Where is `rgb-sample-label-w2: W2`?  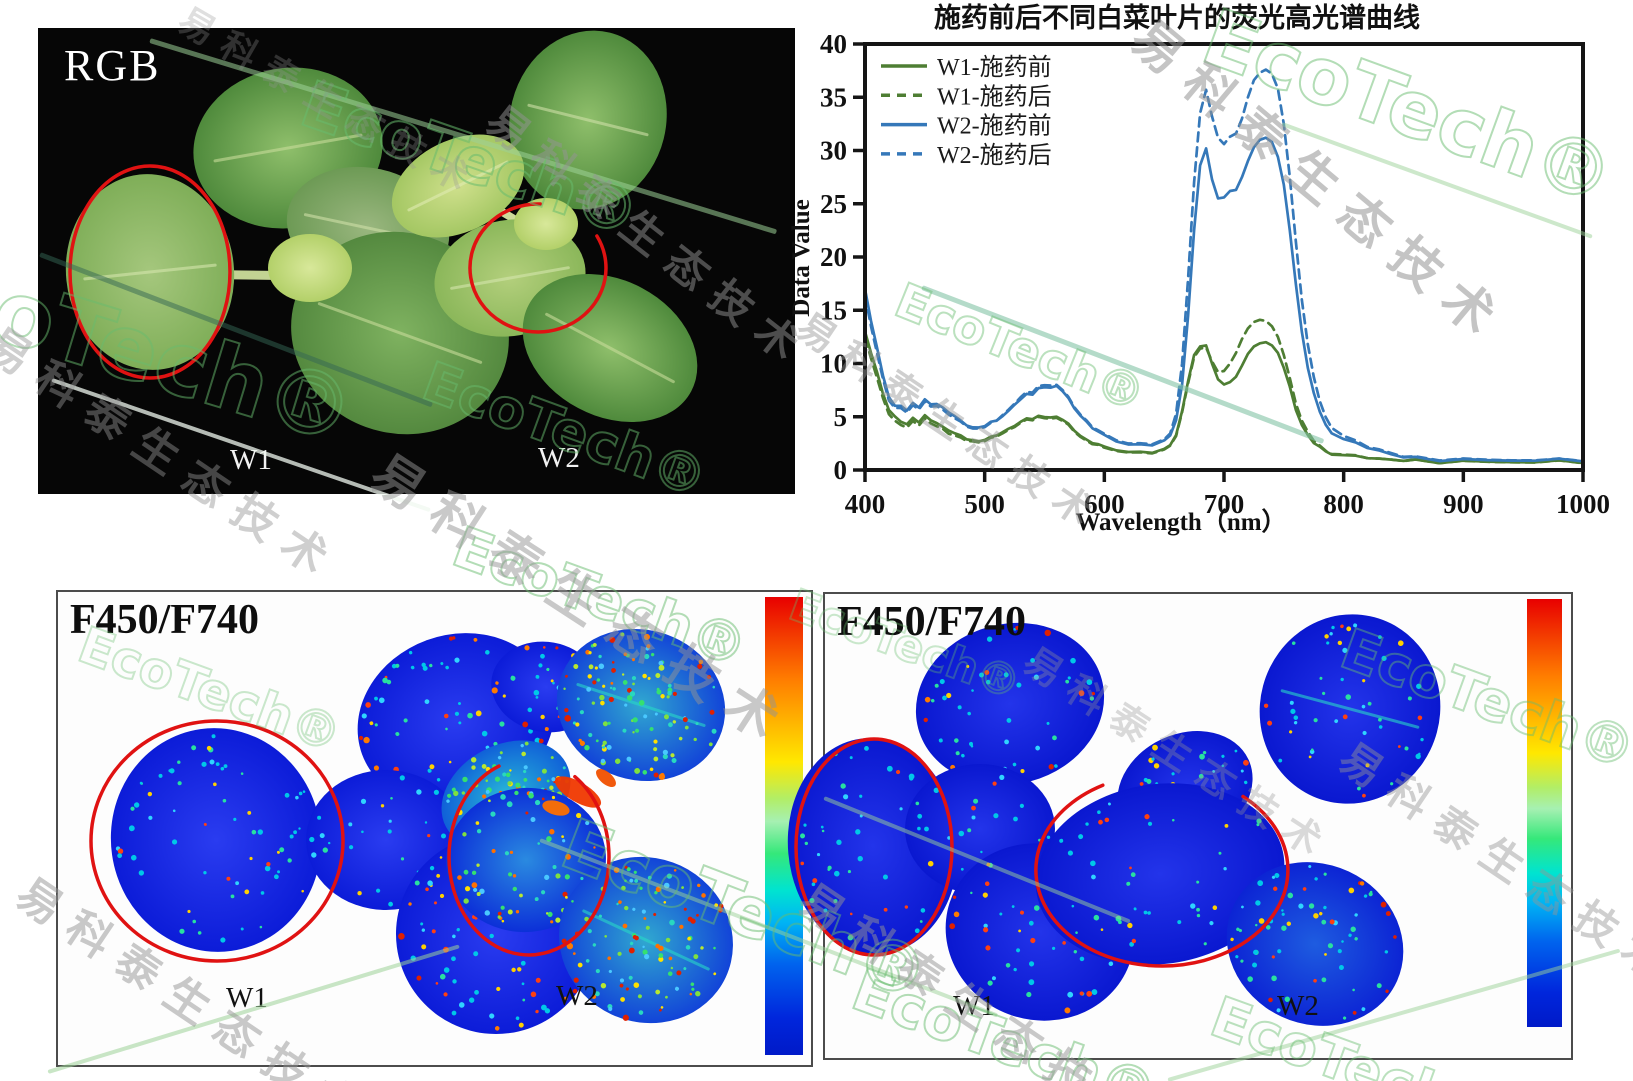 rgb-sample-label-w2: W2 is located at coordinates (559, 458).